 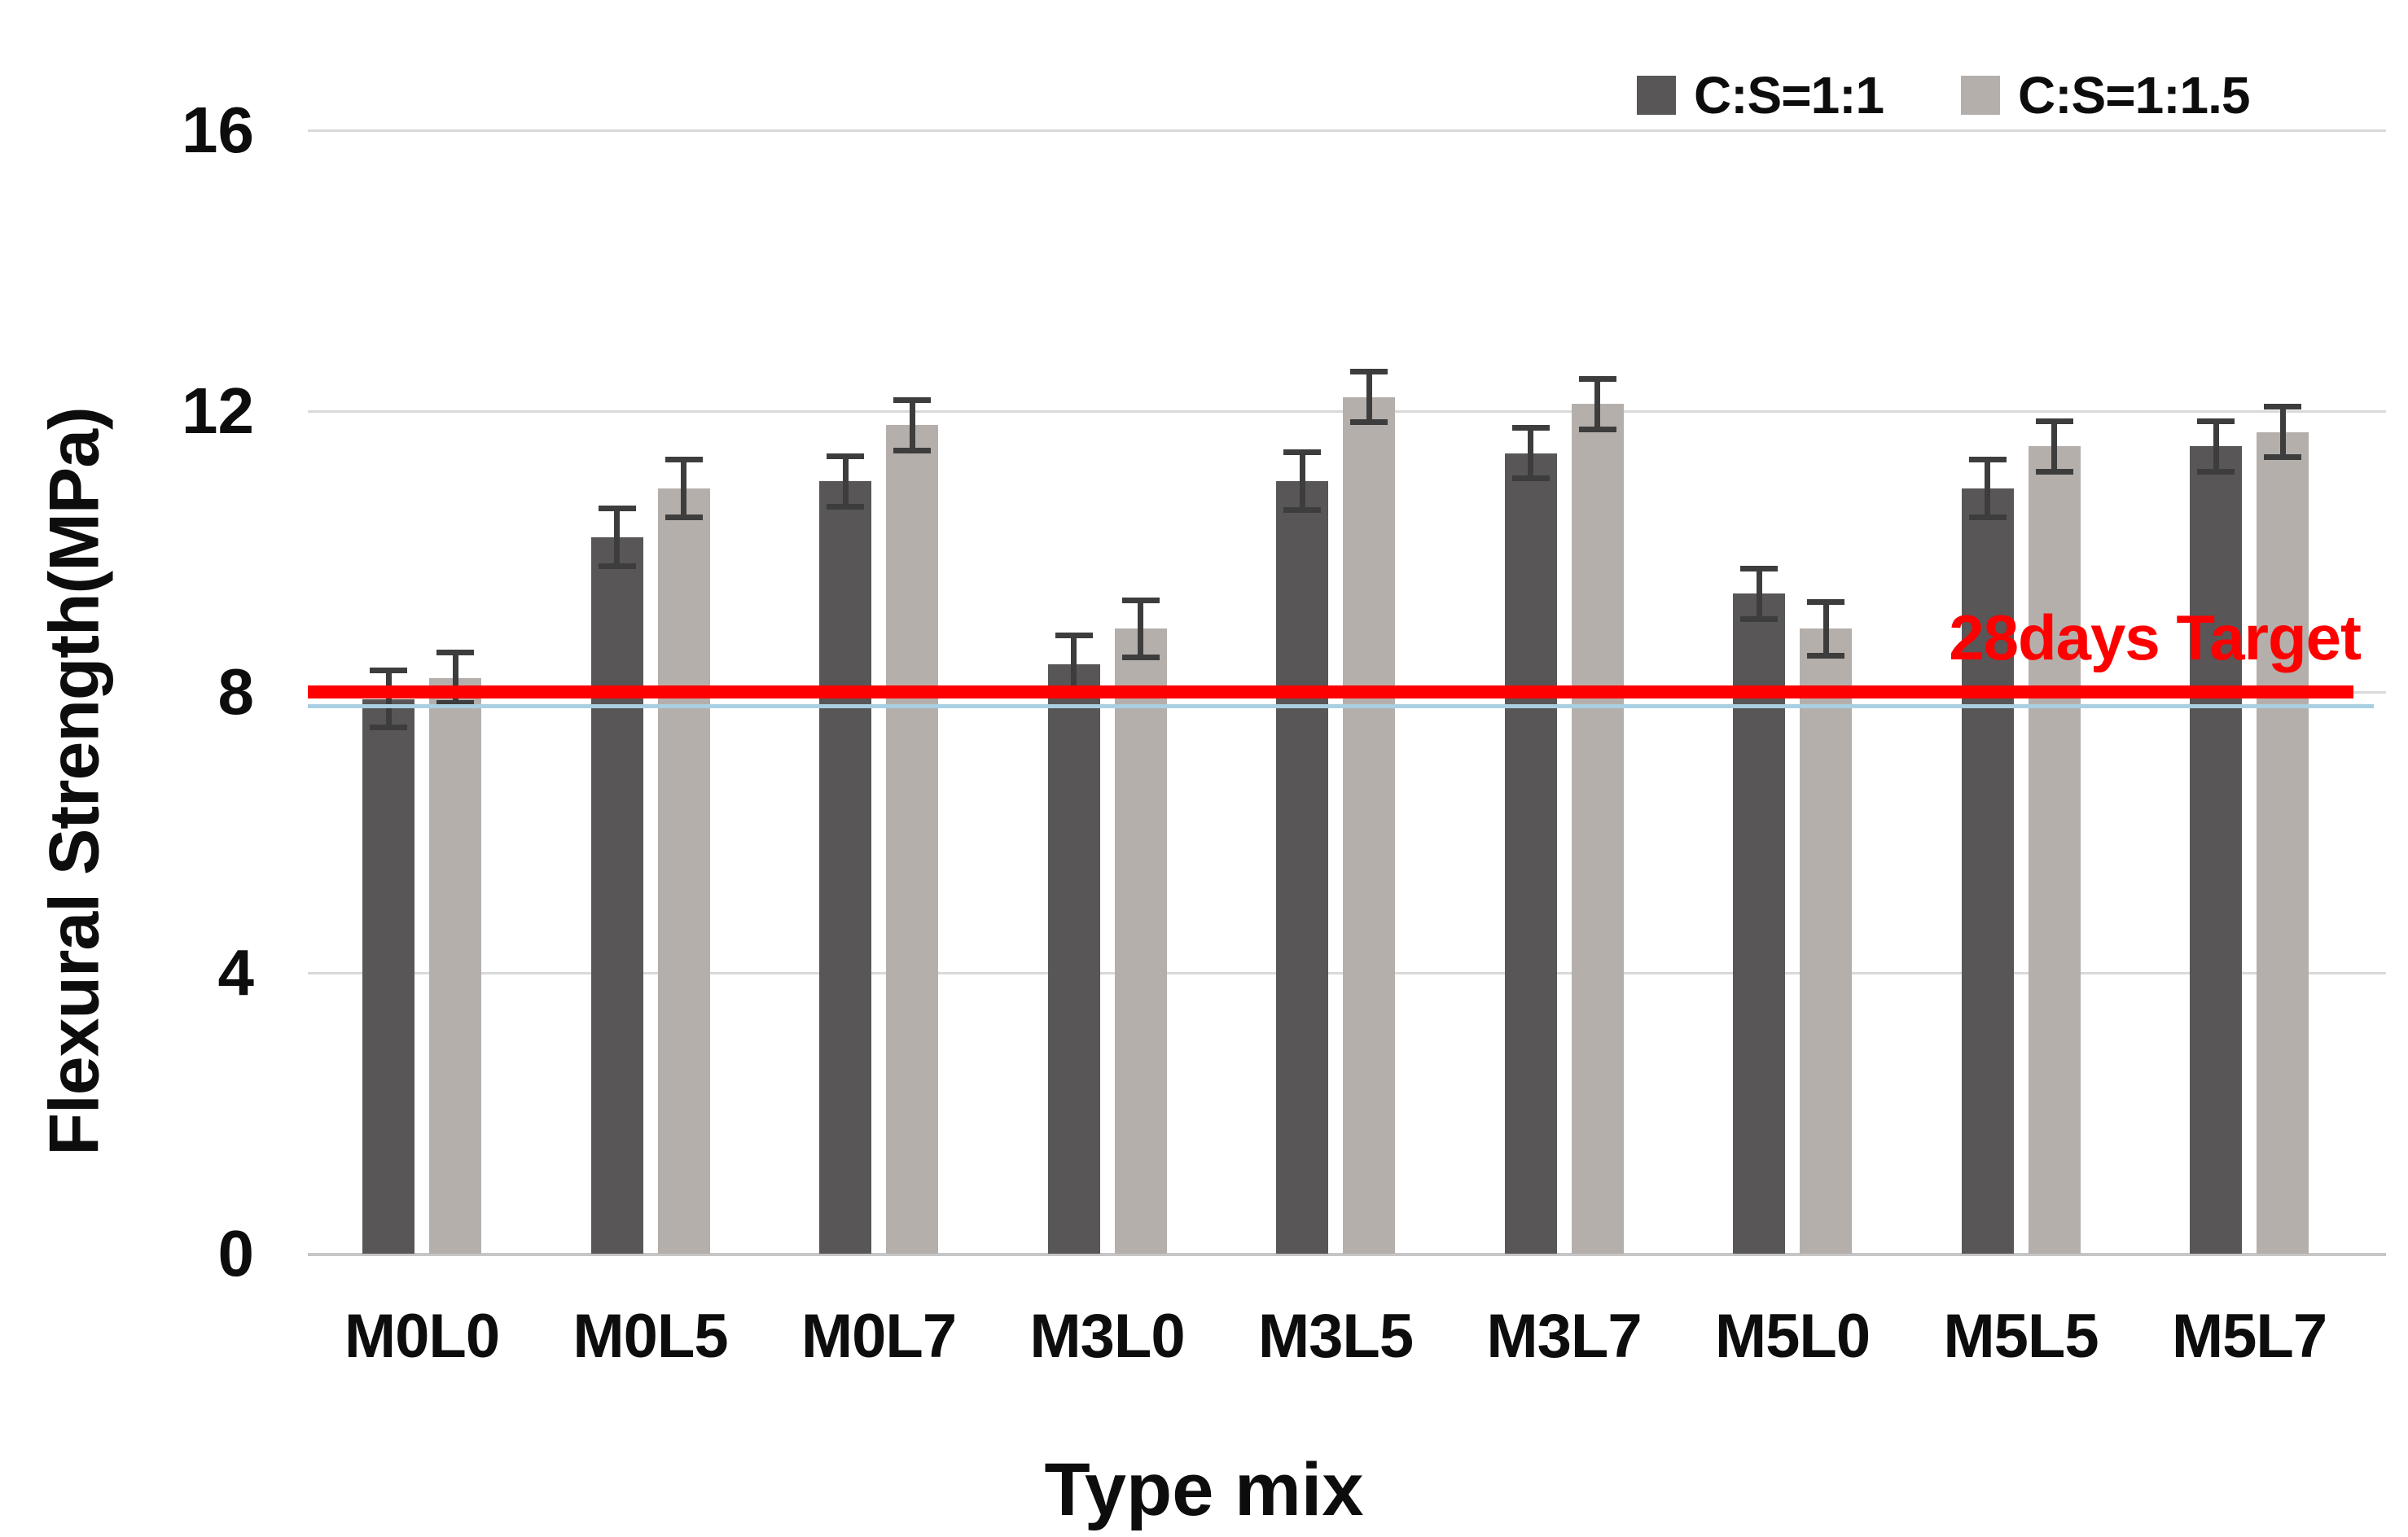 What do you see at coordinates (1204, 1489) in the screenshot?
I see `x-axis-title: Type mix` at bounding box center [1204, 1489].